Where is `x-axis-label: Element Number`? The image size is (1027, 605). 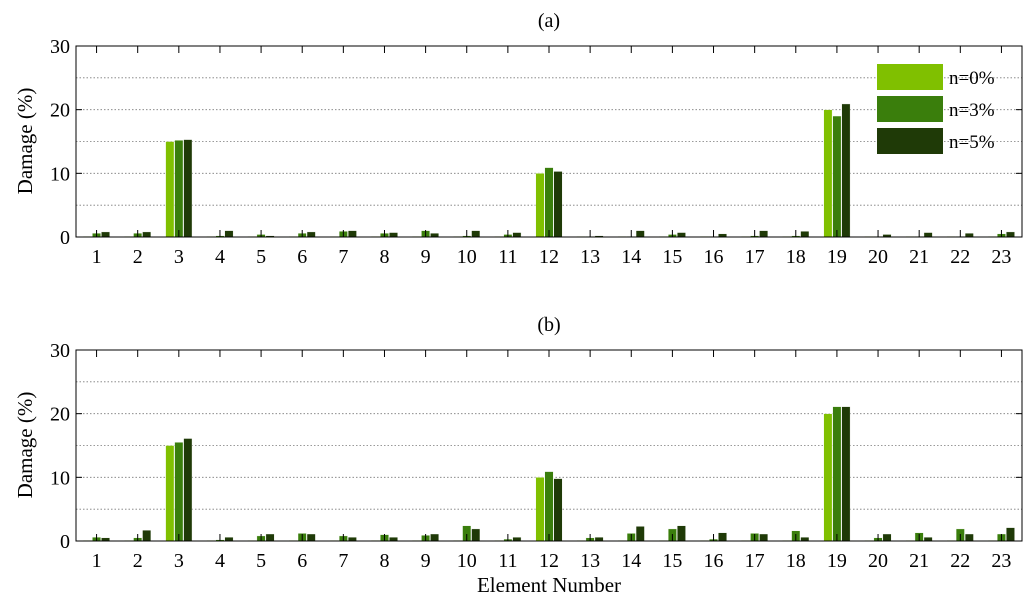 x-axis-label: Element Number is located at coordinates (549, 585).